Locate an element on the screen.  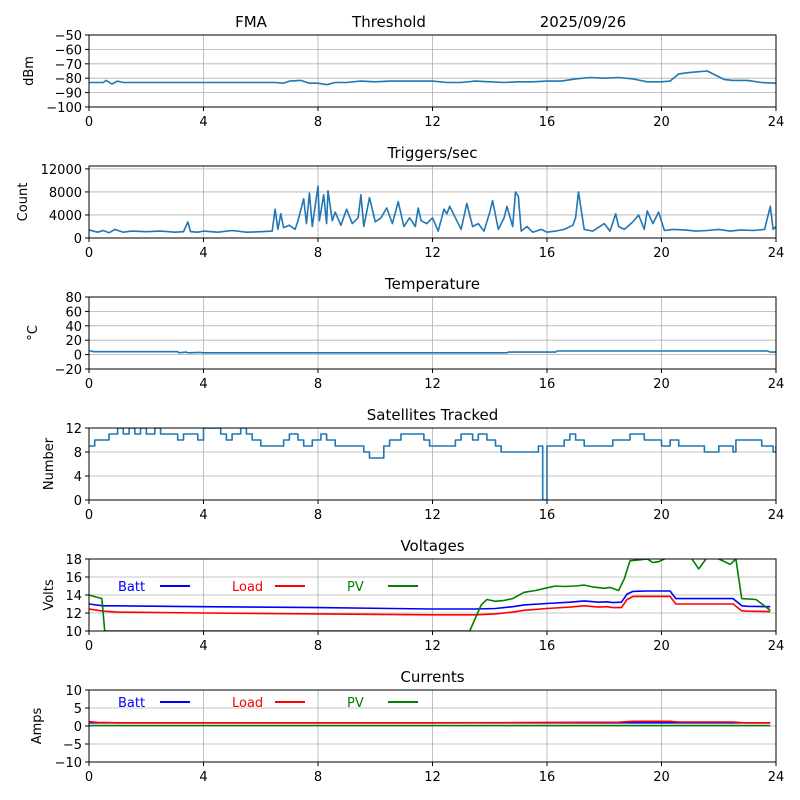
series-line-temperature is located at coordinates (432, 352).